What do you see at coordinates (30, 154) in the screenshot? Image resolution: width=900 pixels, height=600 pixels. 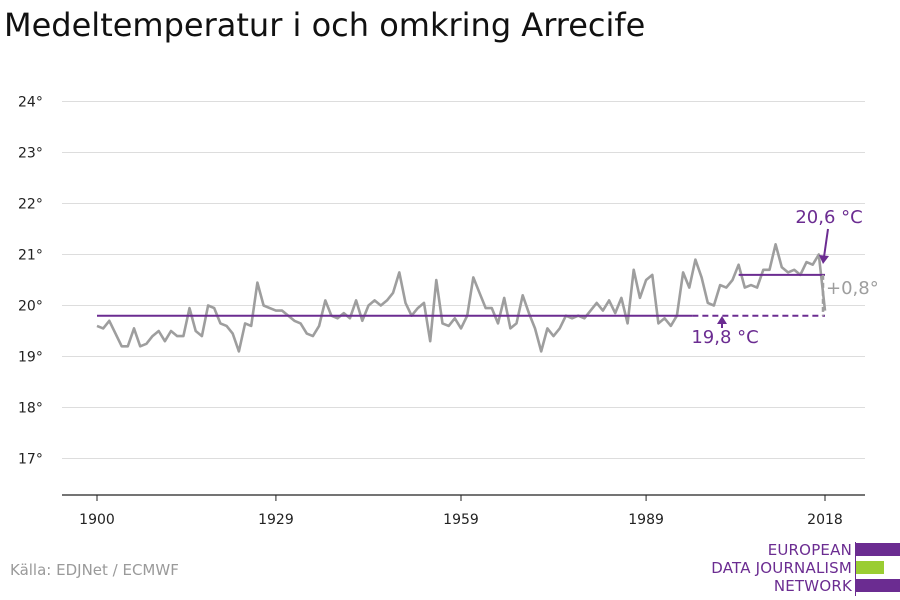 I see `y-tick-label: 23°` at bounding box center [30, 154].